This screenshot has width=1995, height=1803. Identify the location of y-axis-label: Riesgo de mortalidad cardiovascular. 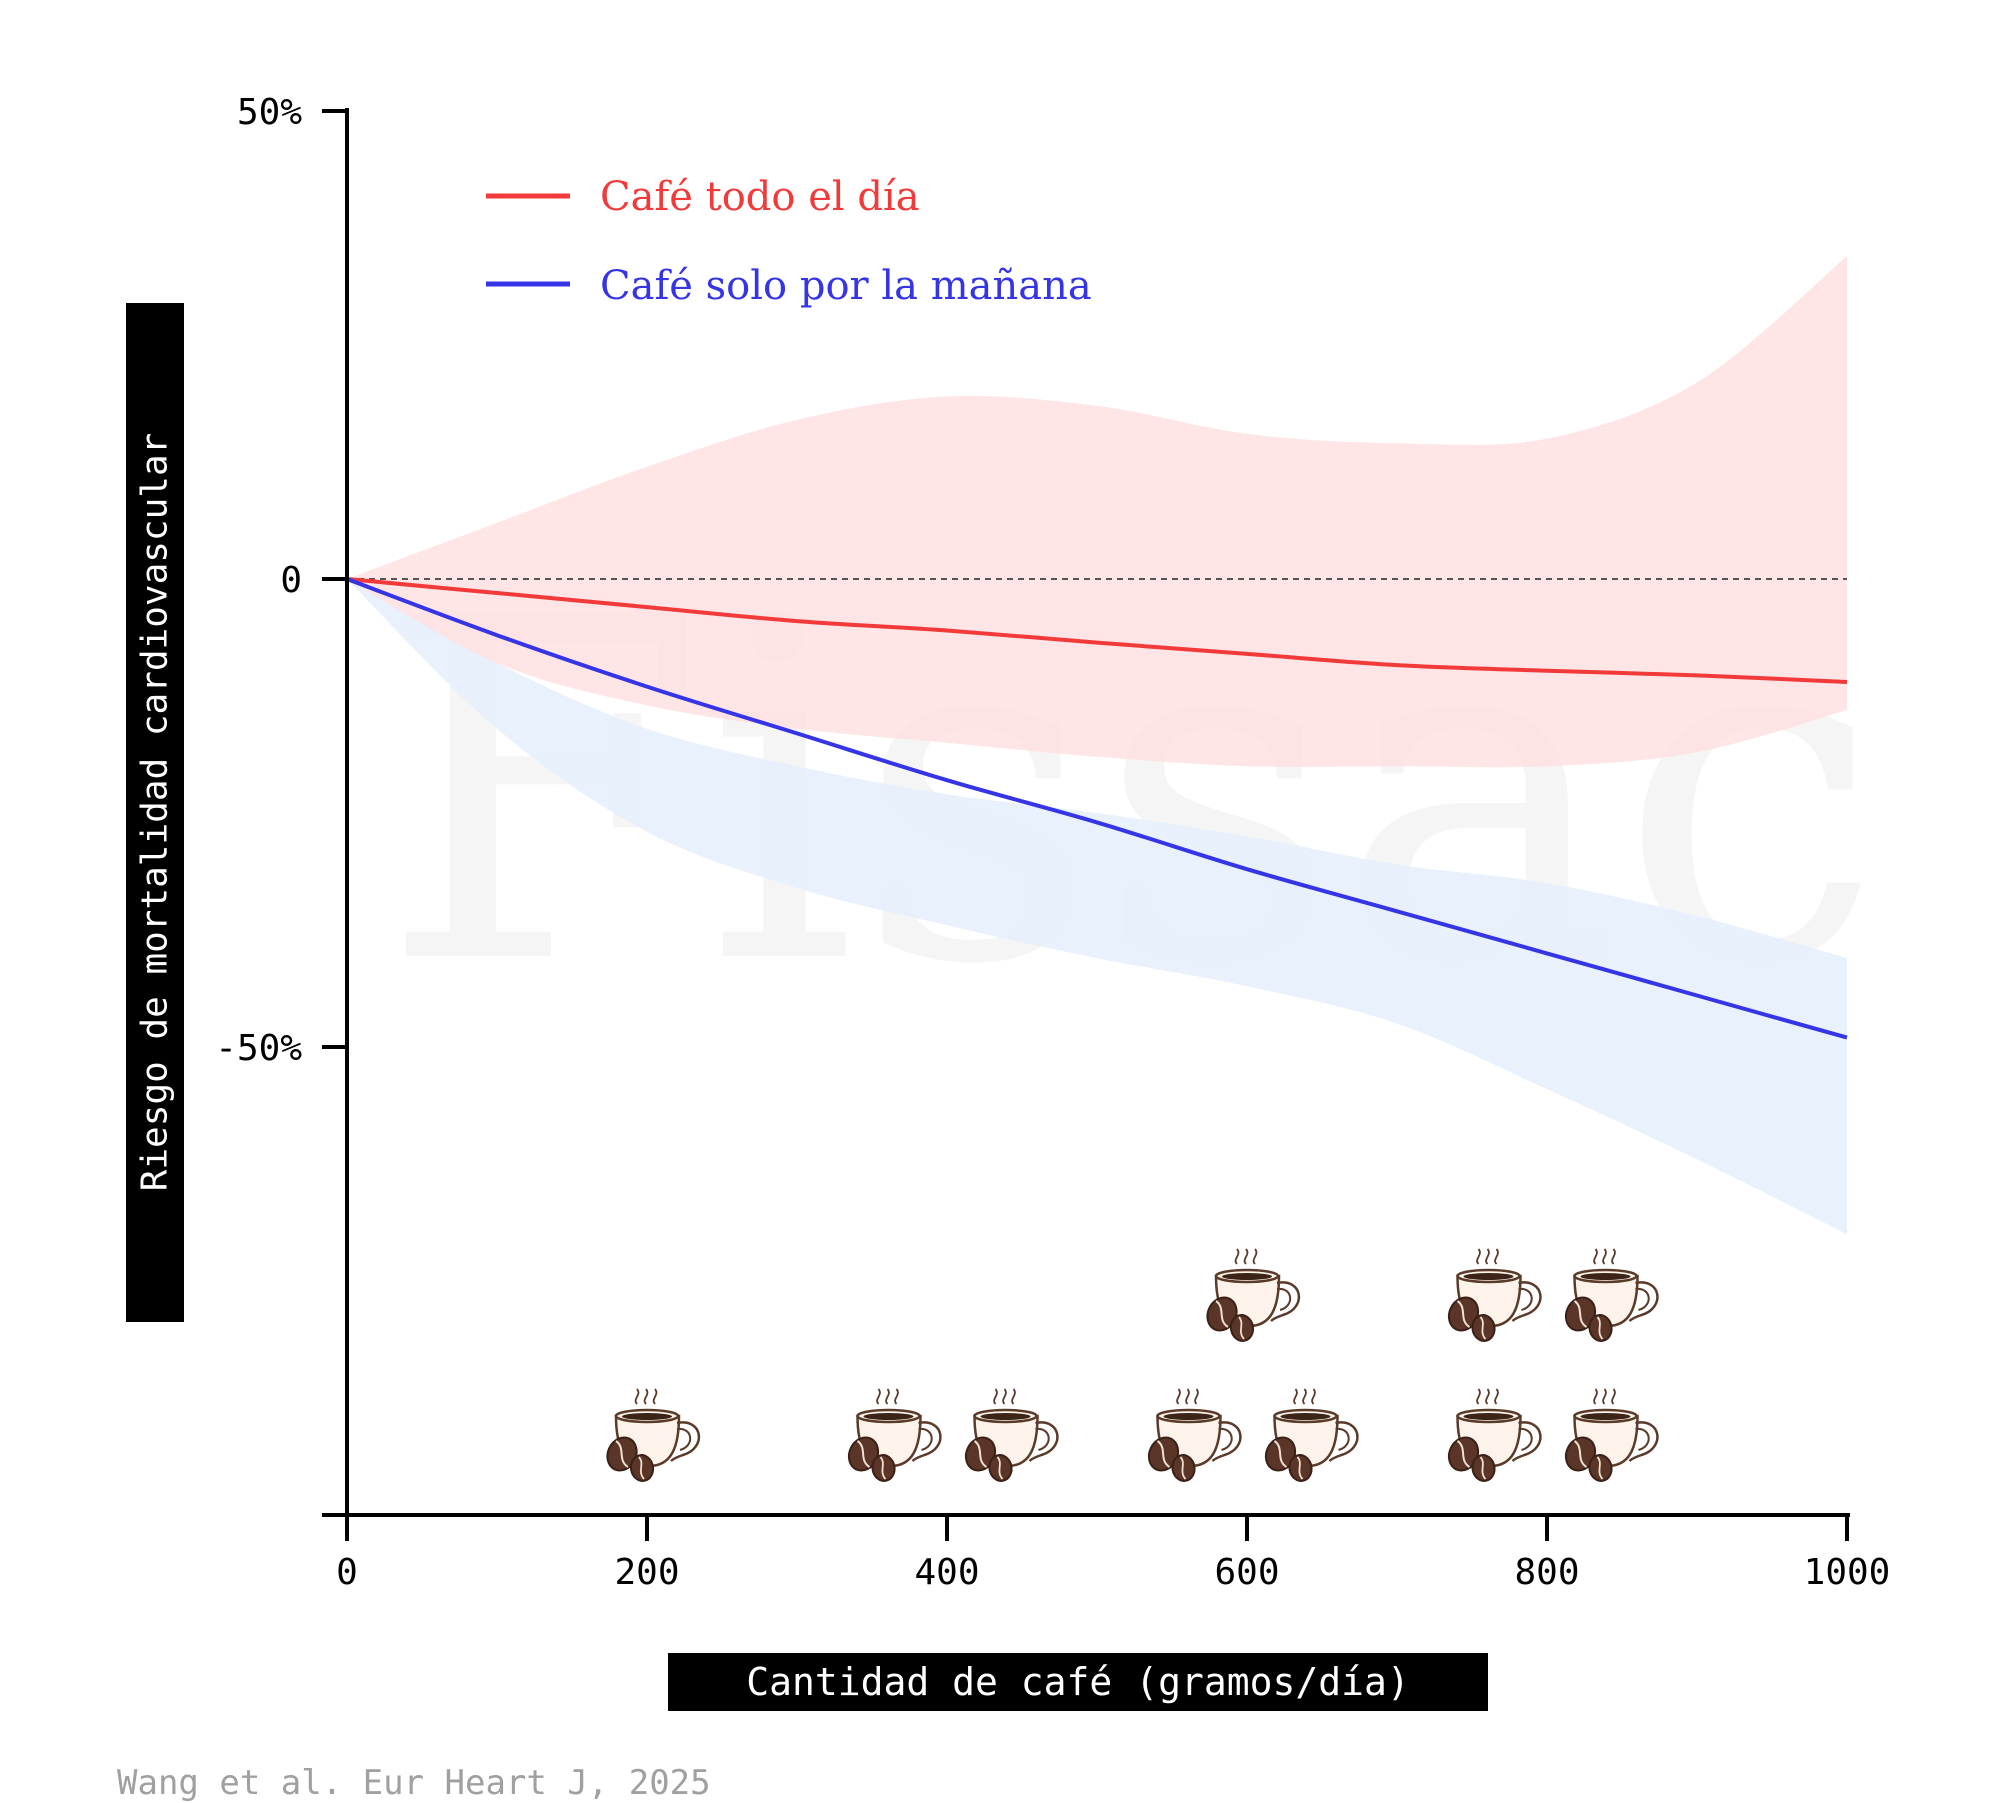
(155, 812).